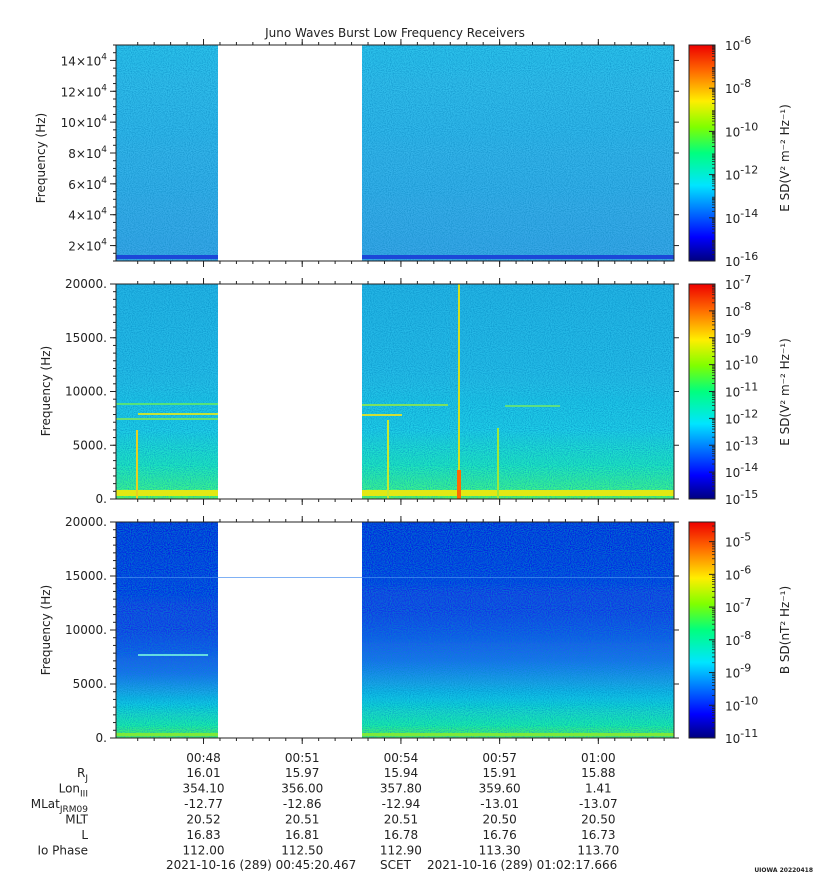  I want to click on ephemeris-row-label: MLT, so click(76, 820).